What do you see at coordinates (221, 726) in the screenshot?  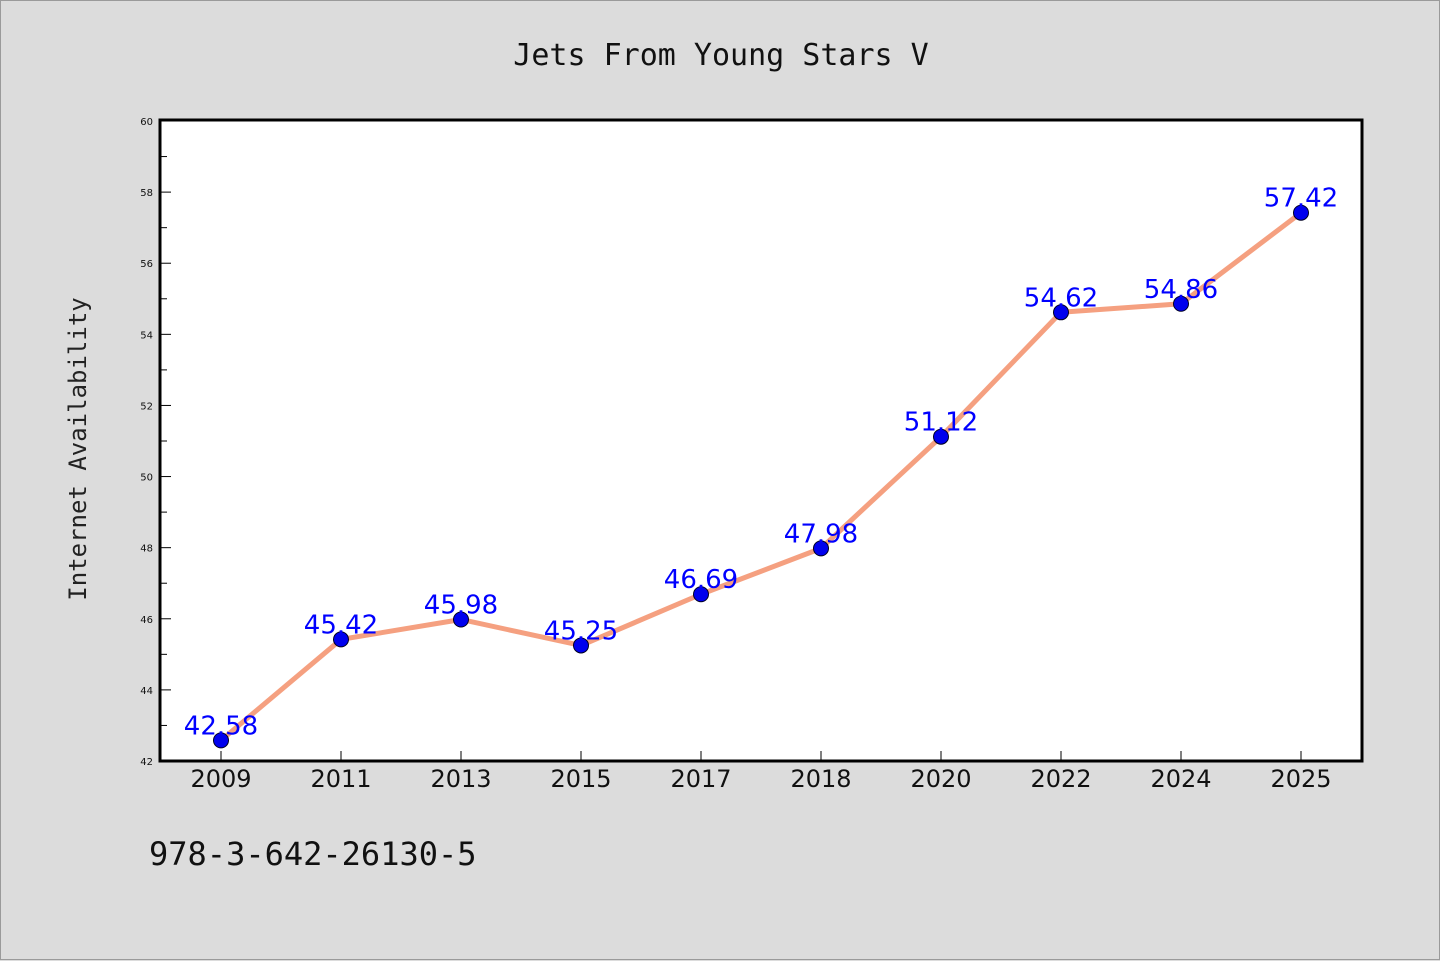 I see `data-label: 42.58` at bounding box center [221, 726].